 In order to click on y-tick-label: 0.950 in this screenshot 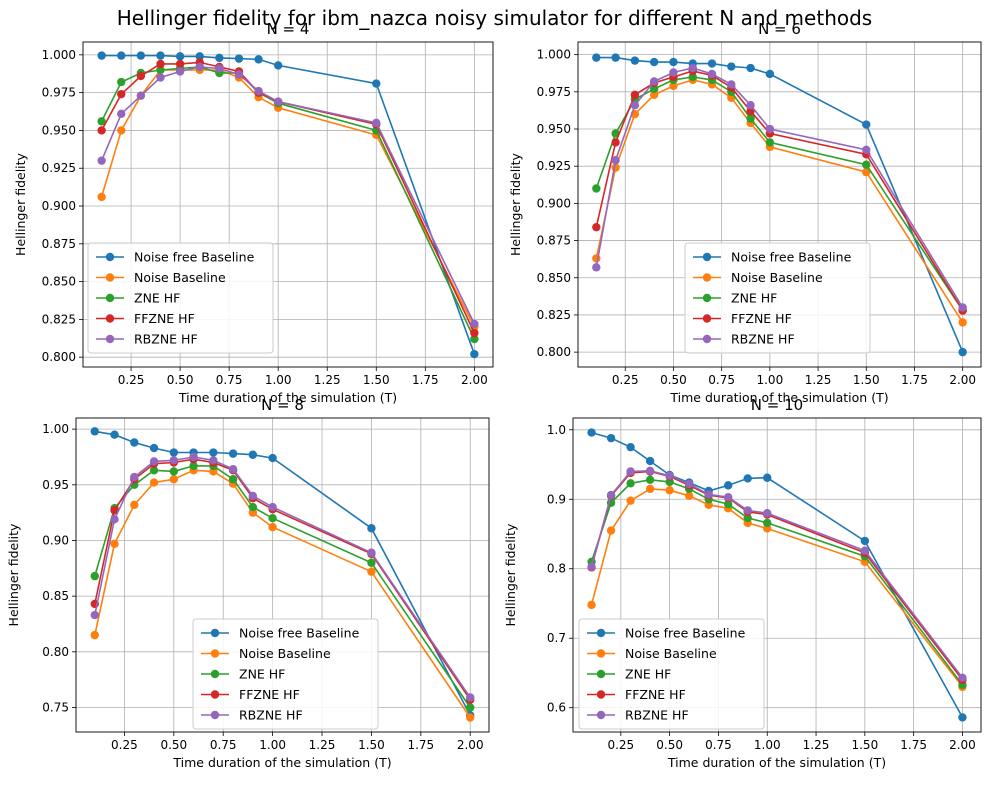, I will do `click(554, 129)`.